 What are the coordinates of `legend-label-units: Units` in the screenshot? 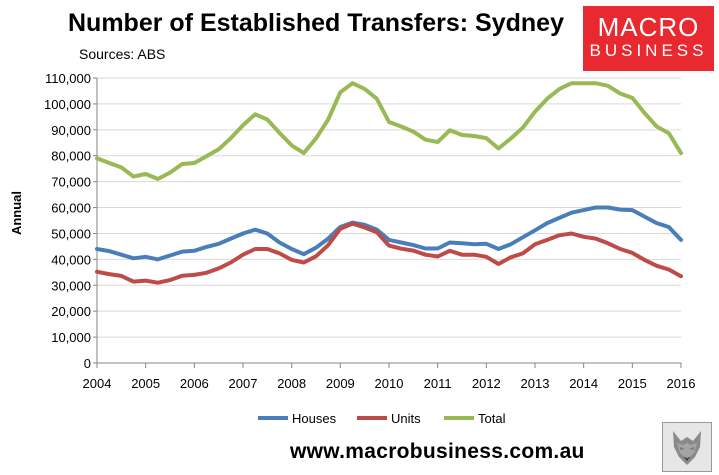 It's located at (406, 418).